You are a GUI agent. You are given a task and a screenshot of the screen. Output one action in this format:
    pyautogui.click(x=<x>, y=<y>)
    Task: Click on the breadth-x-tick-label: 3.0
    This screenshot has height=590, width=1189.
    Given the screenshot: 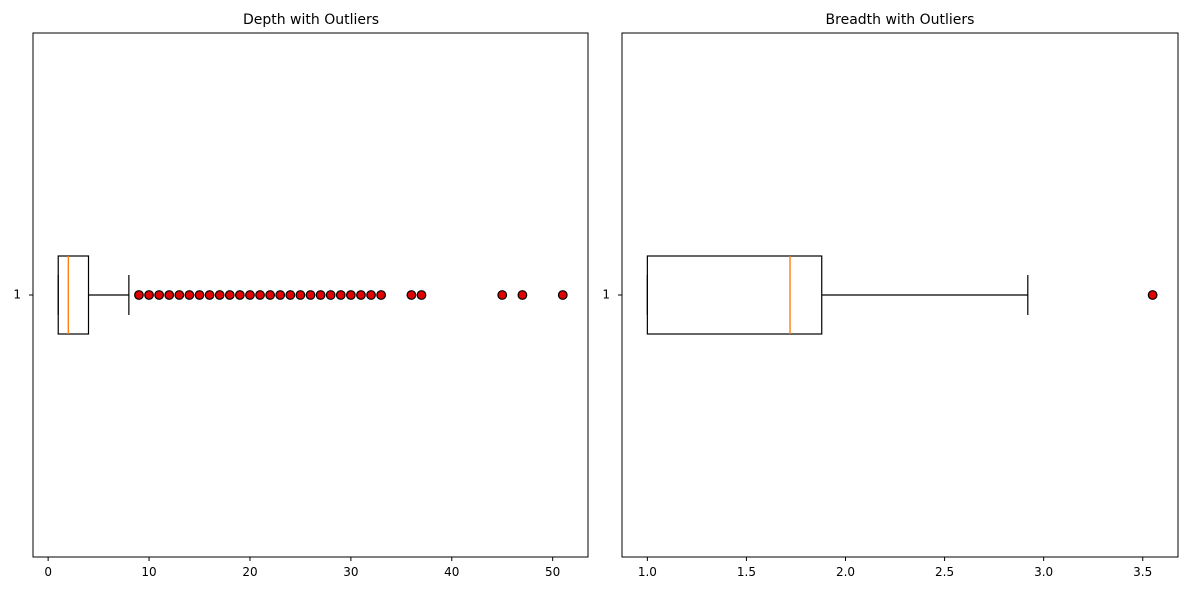 What is the action you would take?
    pyautogui.click(x=1043, y=572)
    